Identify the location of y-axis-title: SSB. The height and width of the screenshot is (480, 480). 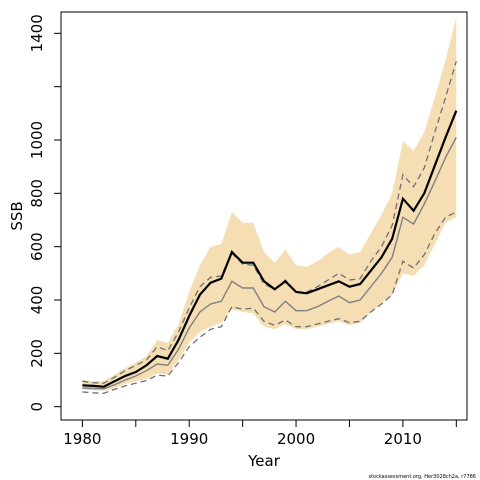
(17, 215).